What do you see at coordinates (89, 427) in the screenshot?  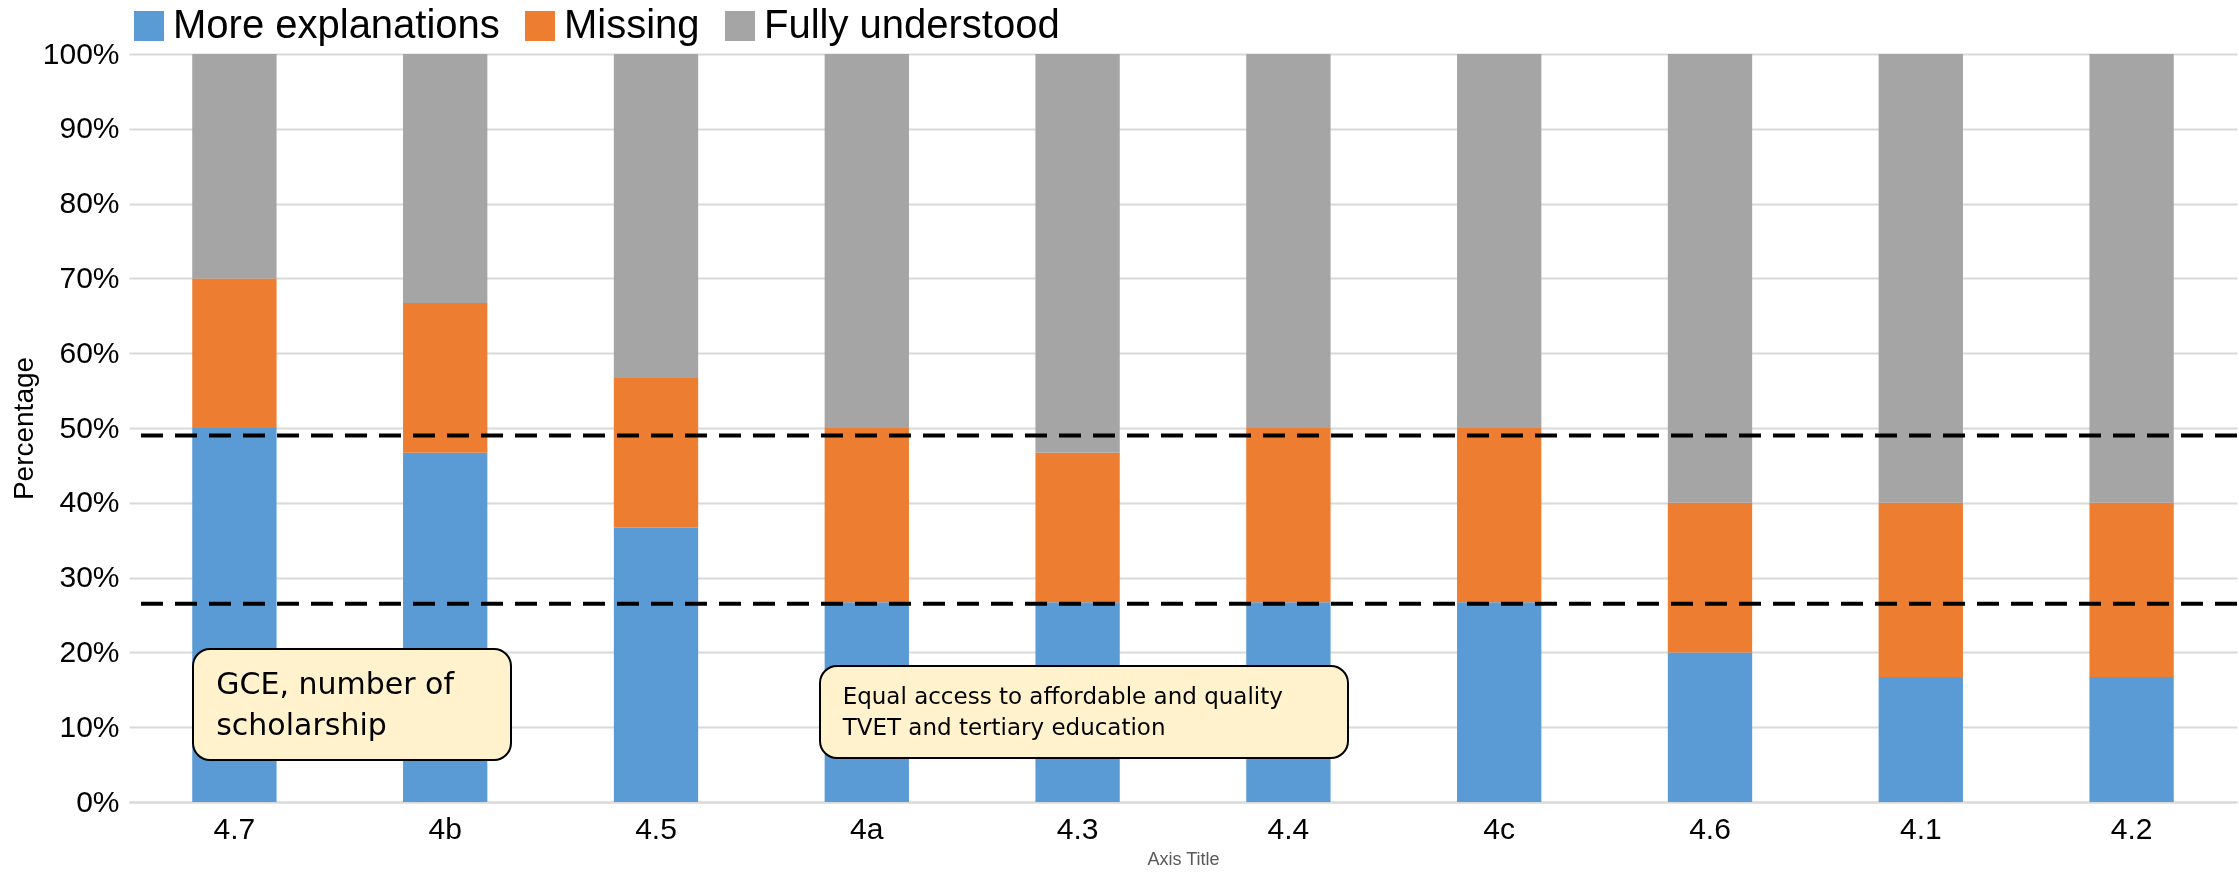 I see `y-tick-label: 50%` at bounding box center [89, 427].